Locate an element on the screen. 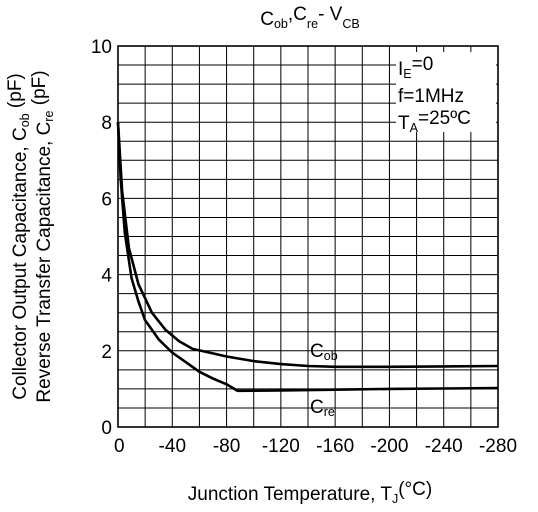 This screenshot has width=538, height=512. x-tick-label: -160 is located at coordinates (335, 446).